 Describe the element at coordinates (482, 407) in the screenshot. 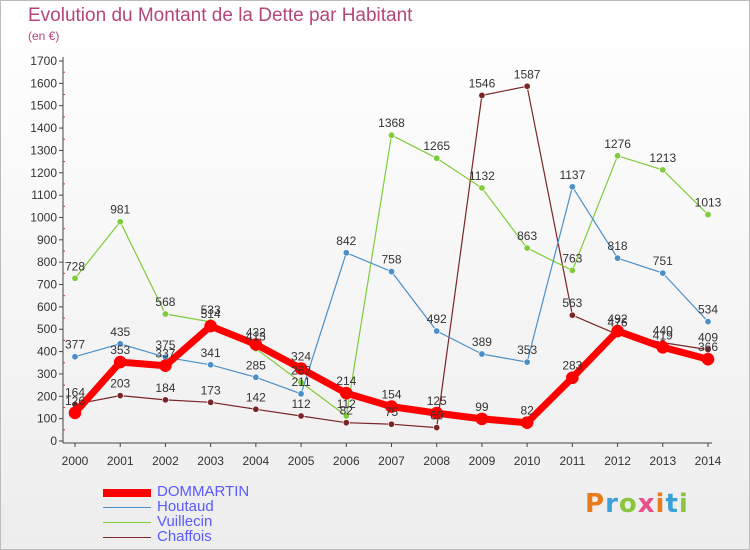

I see `data-label-dommartin: 99` at that location.